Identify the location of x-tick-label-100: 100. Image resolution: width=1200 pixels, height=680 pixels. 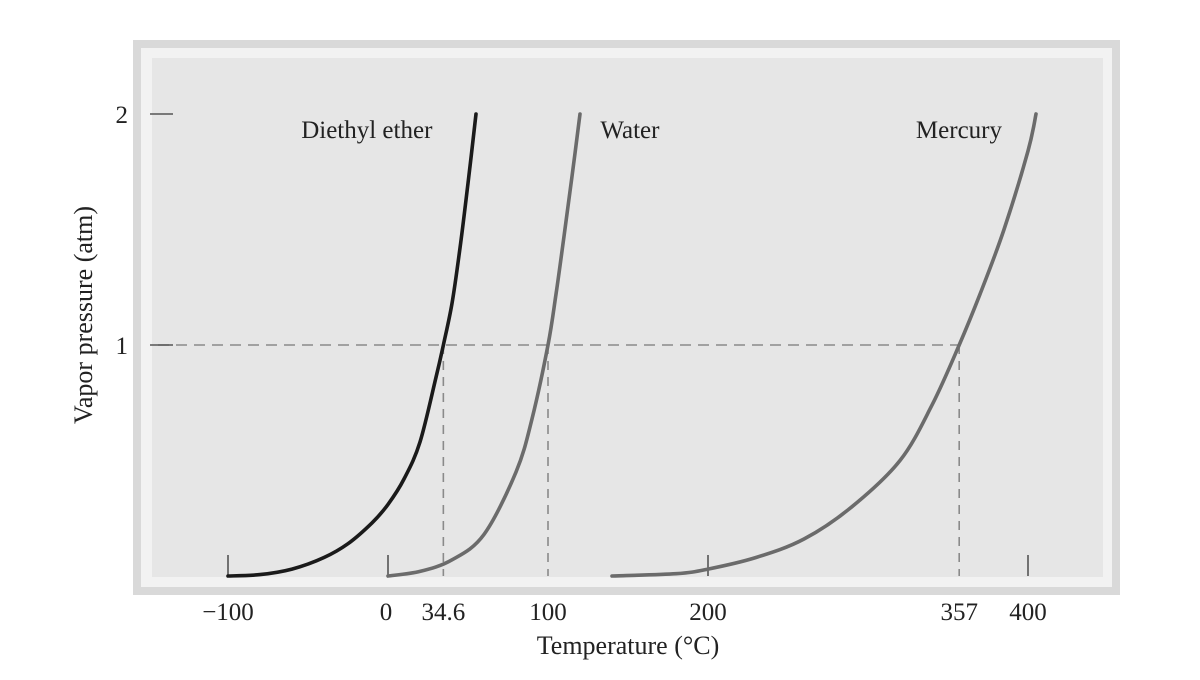
(548, 612).